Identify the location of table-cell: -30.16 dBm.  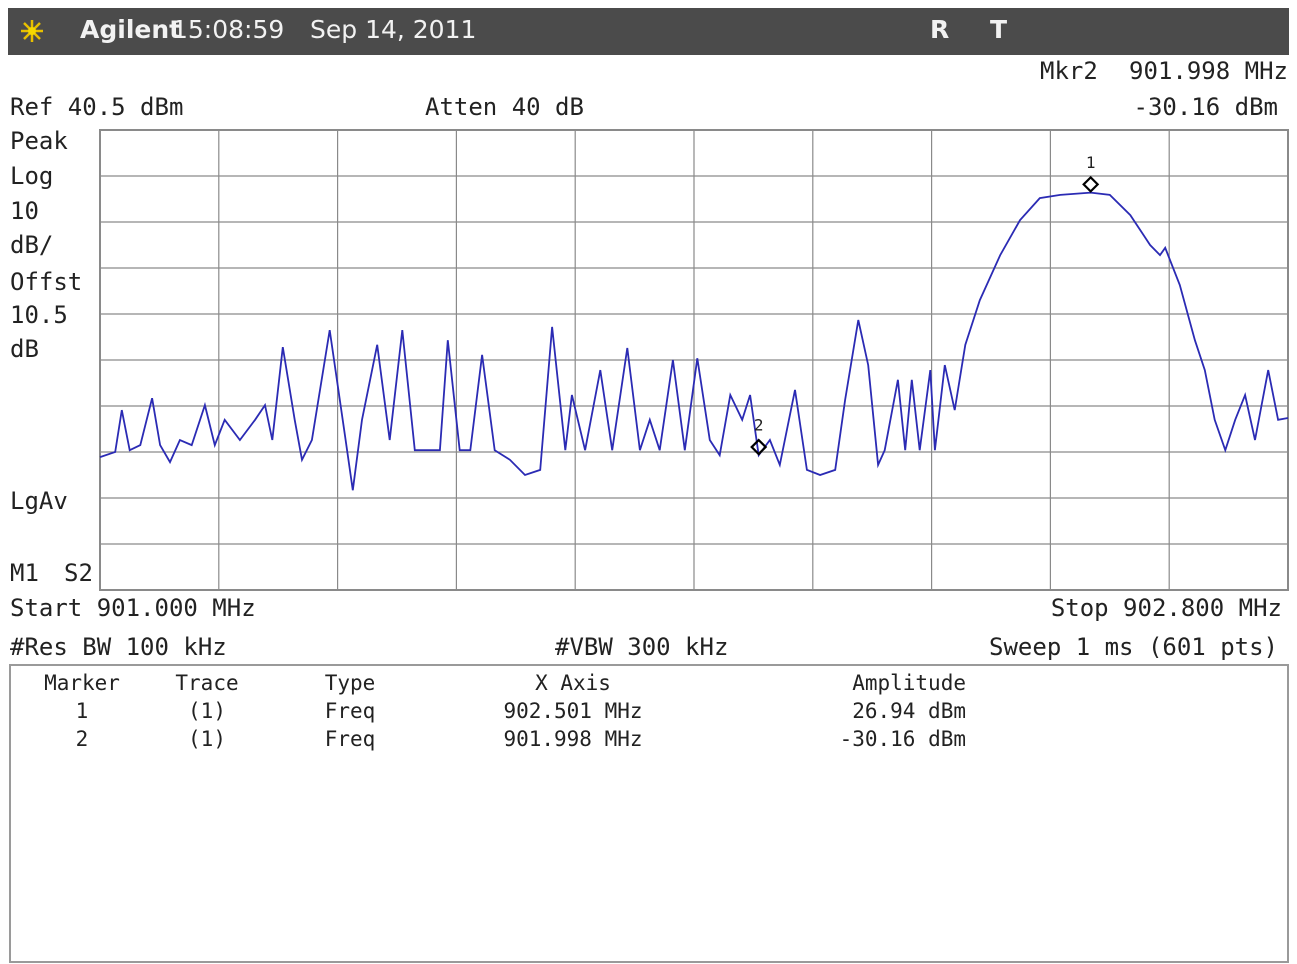
(903, 739).